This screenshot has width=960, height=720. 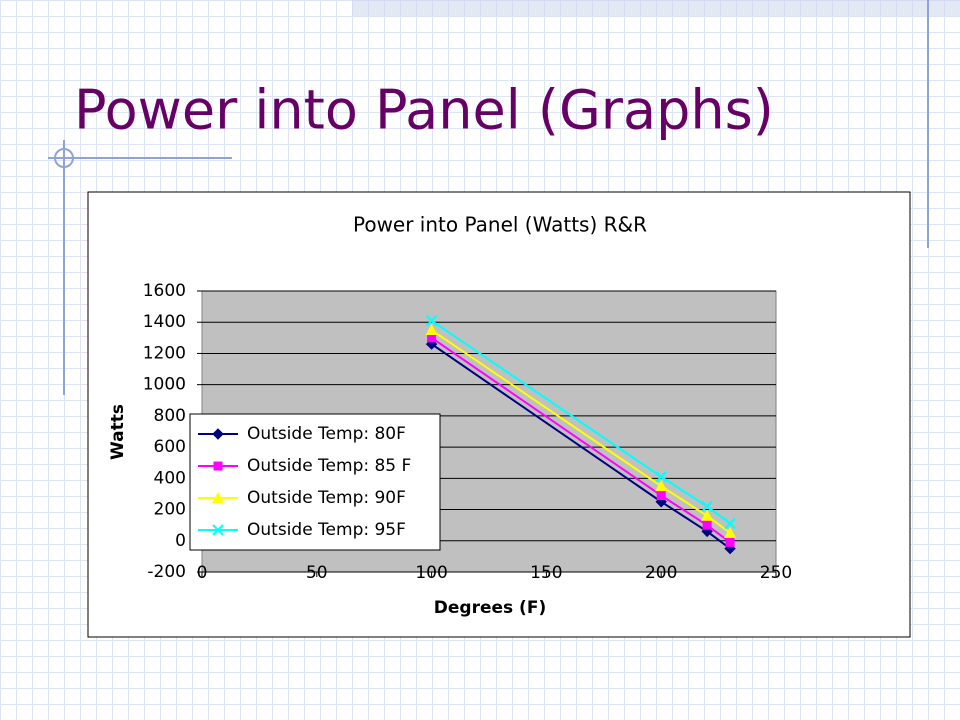 What do you see at coordinates (166, 572) in the screenshot?
I see `y-tick-label: -200` at bounding box center [166, 572].